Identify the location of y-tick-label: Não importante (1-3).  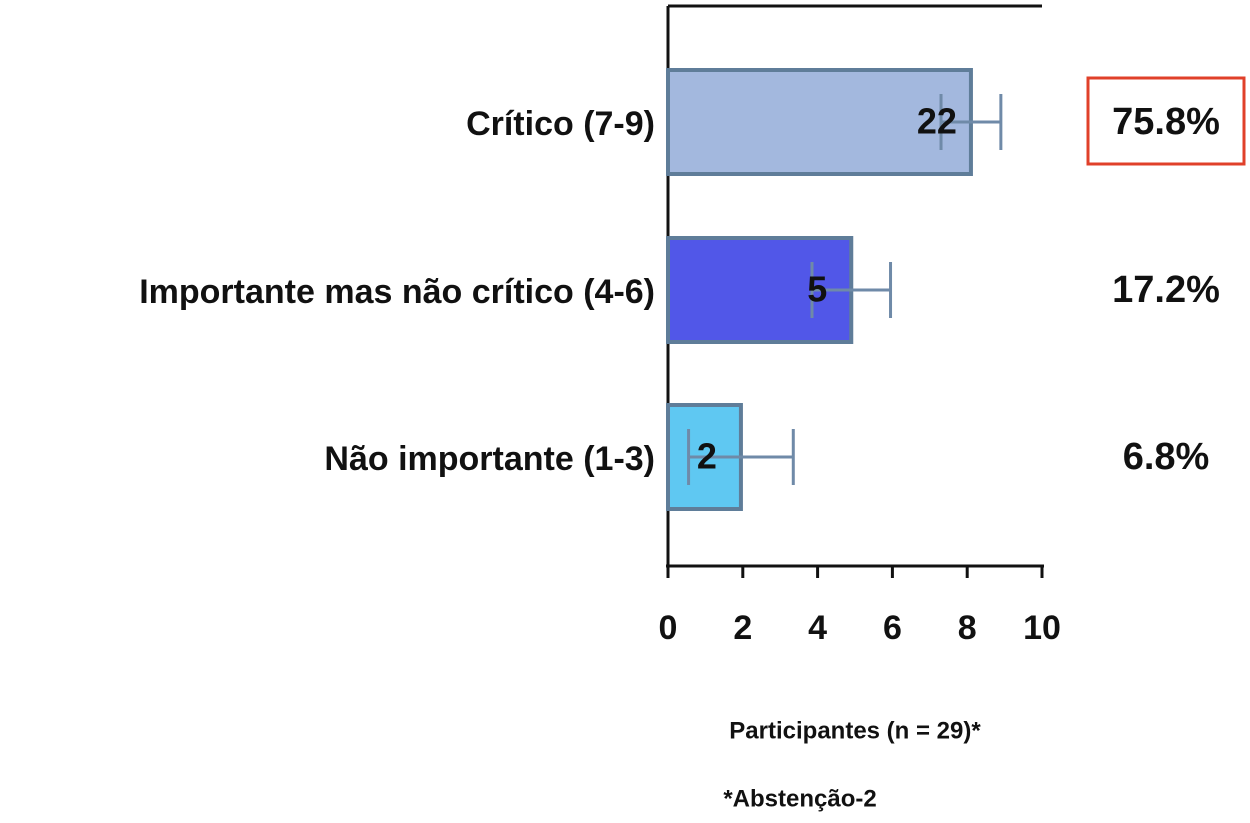
(489, 459).